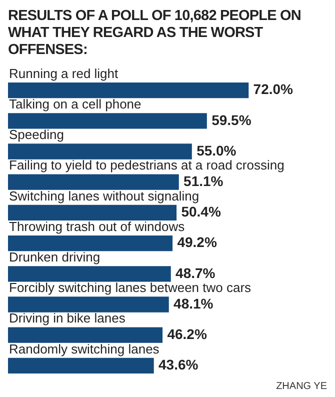  I want to click on chart-title: RESULTS OF A POLL OF 10,682 PEOPLE ON WHAT THEY REGARD AS THE WORST OFFENSES:, so click(155, 33).